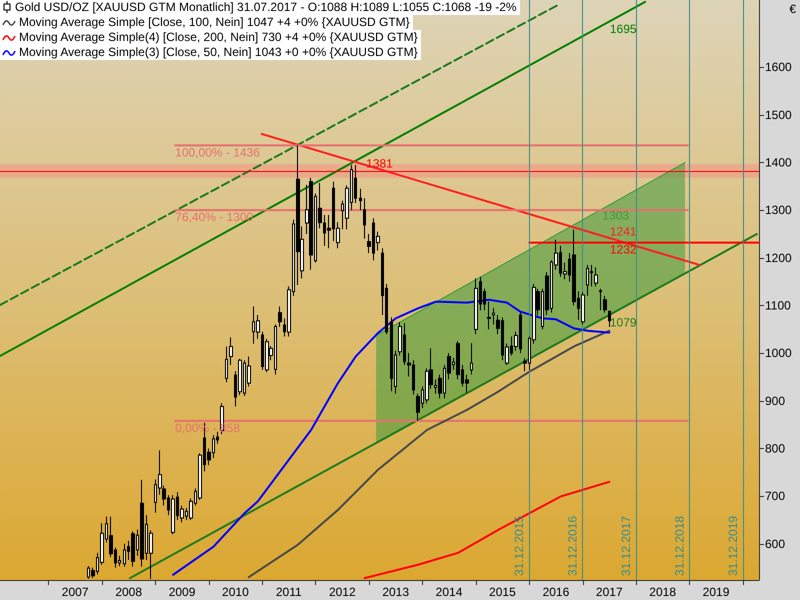  What do you see at coordinates (182, 592) in the screenshot?
I see `x-tick-label: 2009` at bounding box center [182, 592].